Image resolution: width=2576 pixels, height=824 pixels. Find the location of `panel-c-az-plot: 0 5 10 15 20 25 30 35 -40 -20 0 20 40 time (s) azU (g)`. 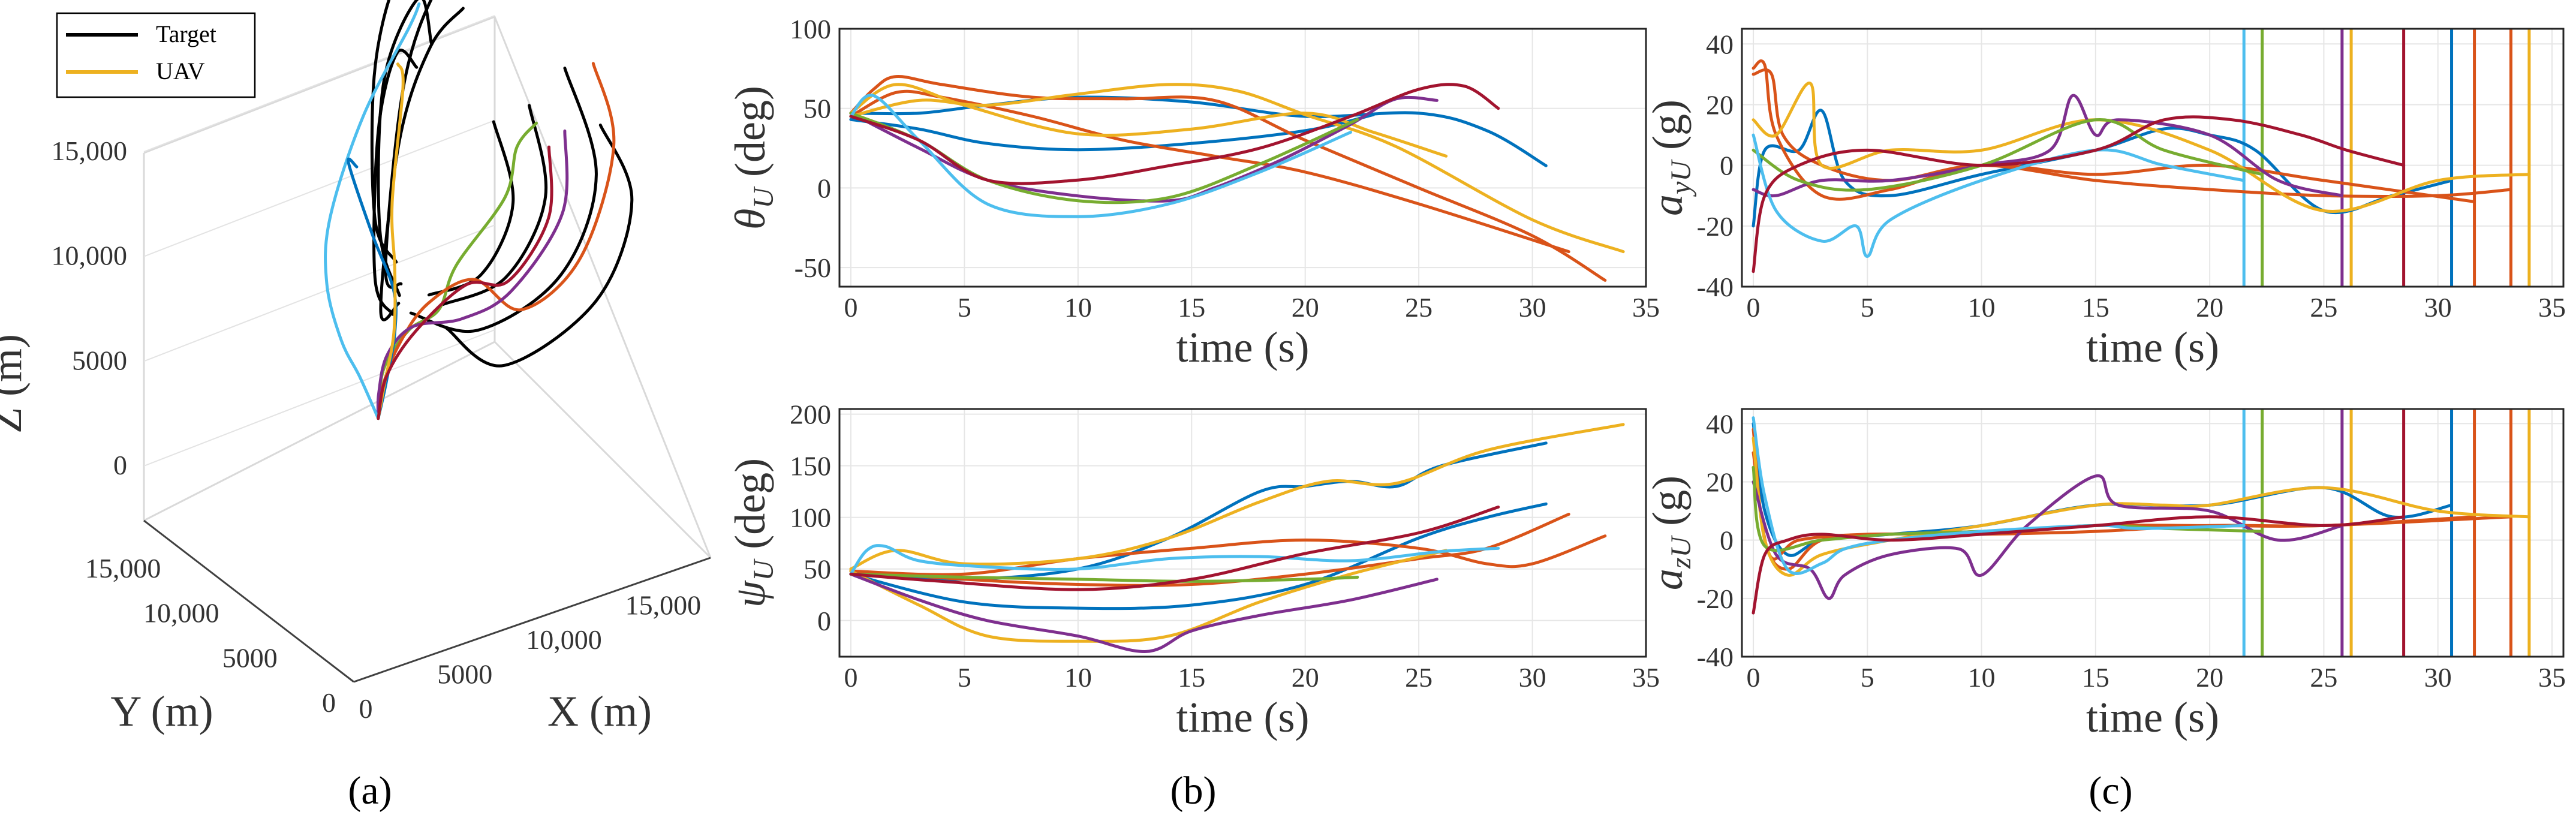

panel-c-az-plot: 0 5 10 15 20 25 30 35 -40 -20 0 20 40 time (s) azU (g) is located at coordinates (2105, 574).